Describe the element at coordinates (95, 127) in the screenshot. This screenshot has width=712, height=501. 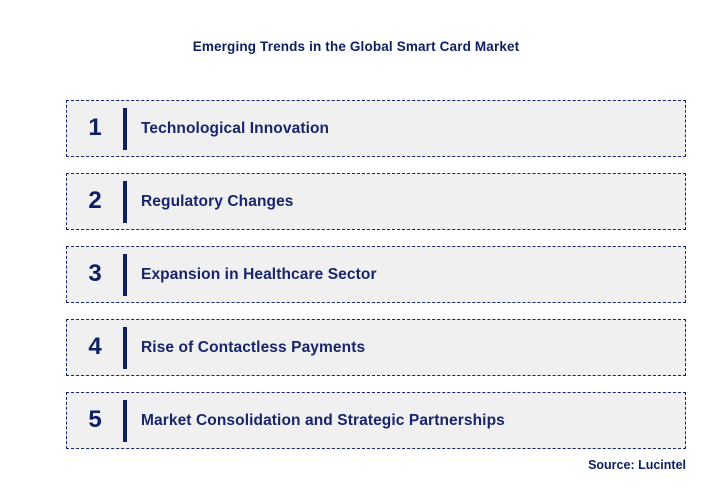
I see `trend-number: 1` at that location.